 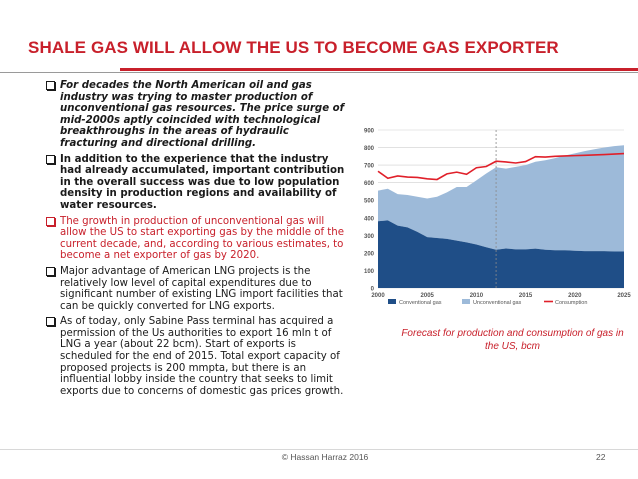 I want to click on legend-label: Consumption, so click(x=571, y=303).